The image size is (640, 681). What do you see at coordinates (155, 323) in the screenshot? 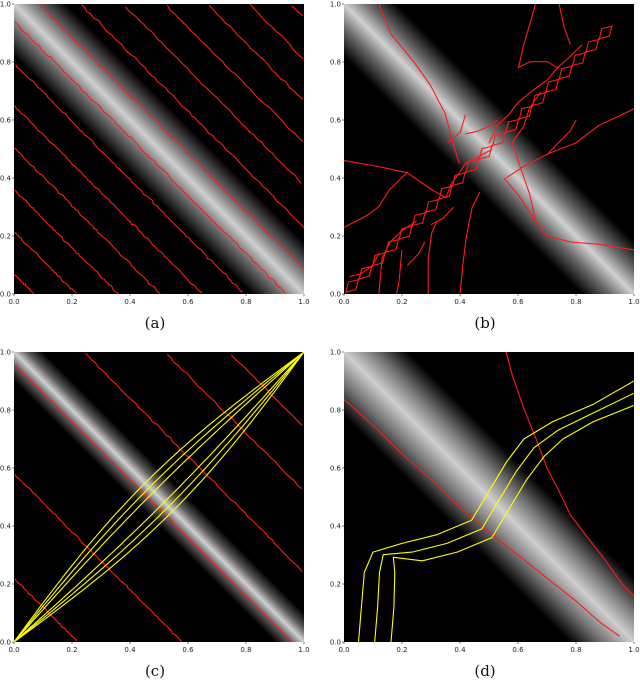
I see `caption-a: (a)` at bounding box center [155, 323].